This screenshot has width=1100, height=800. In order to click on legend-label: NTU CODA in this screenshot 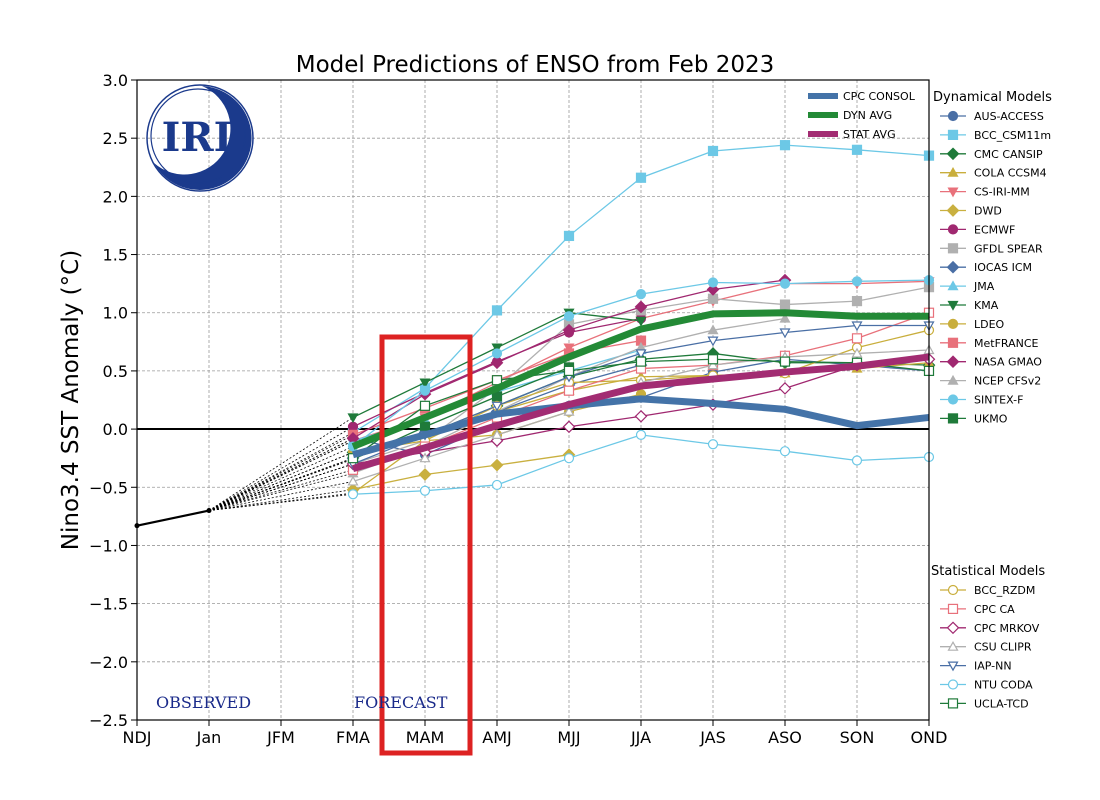, I will do `click(1003, 685)`.